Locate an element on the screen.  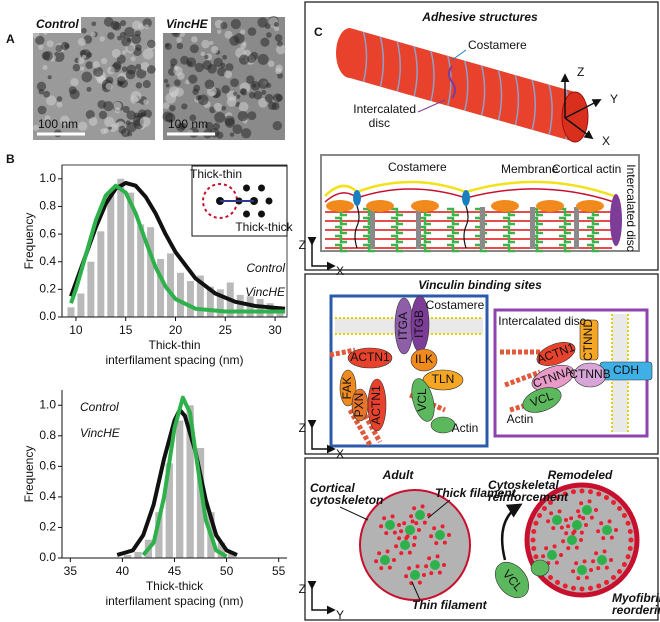
chart is located at coordinates (173, 242).